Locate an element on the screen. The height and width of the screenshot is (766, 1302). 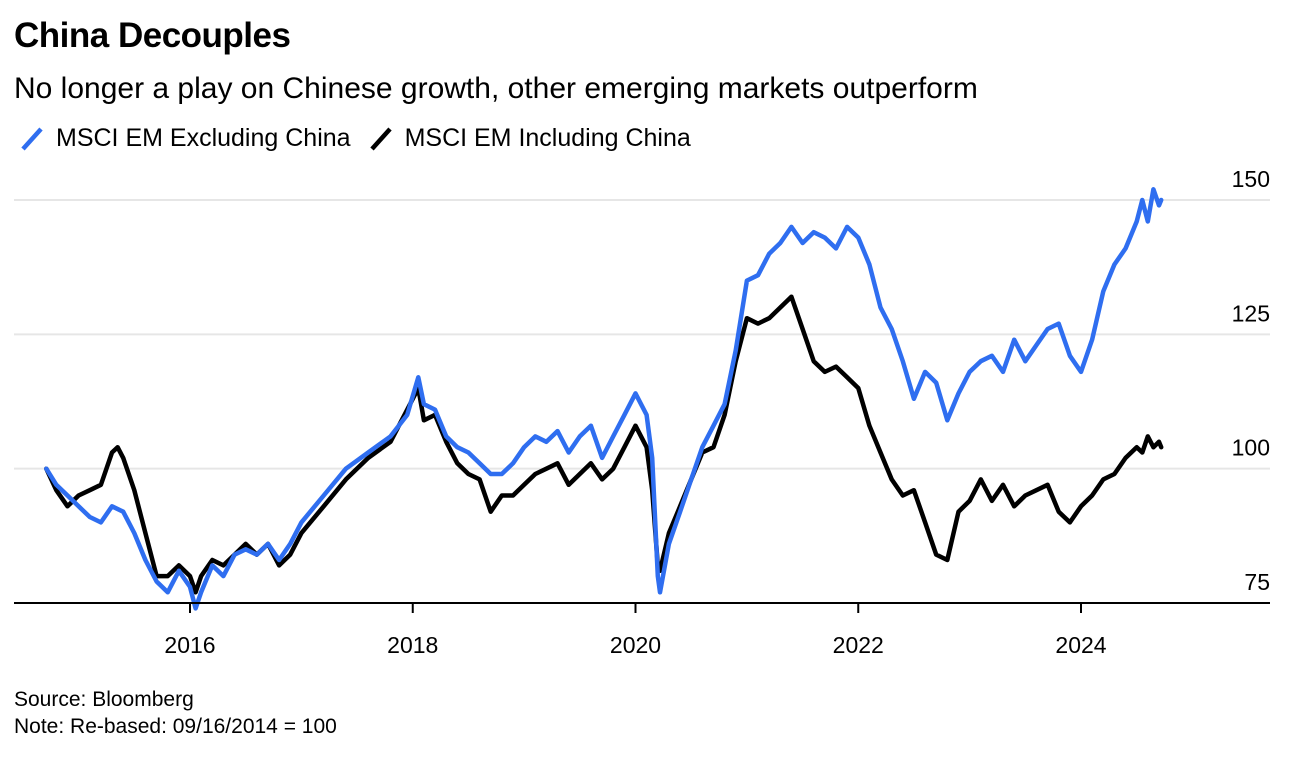
legend-item-incl-china: MSCI EM Including China is located at coordinates (530, 138).